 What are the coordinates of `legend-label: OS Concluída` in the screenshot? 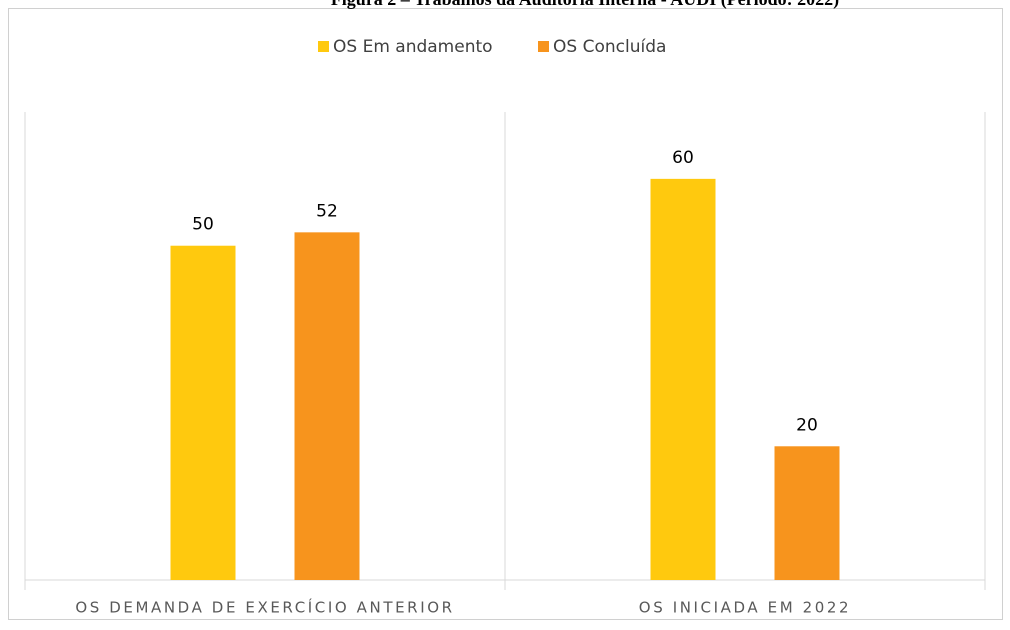 It's located at (609, 47).